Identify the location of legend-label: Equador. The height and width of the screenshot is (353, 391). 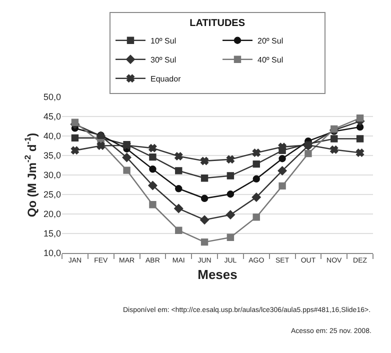
(166, 79).